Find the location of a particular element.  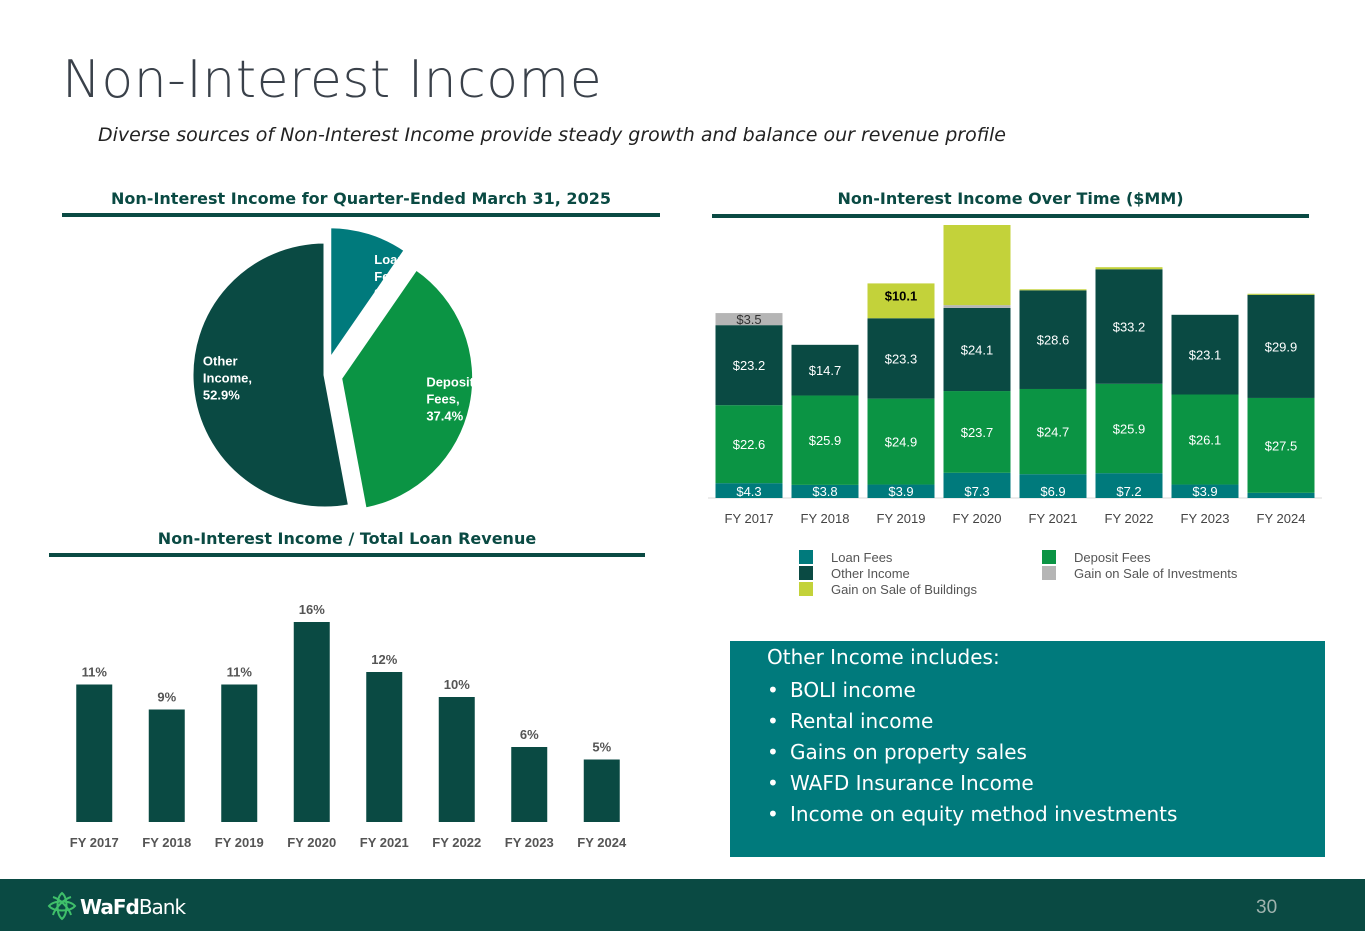

ratio-x-tick-fy-2020: FY 2020 is located at coordinates (311, 842).